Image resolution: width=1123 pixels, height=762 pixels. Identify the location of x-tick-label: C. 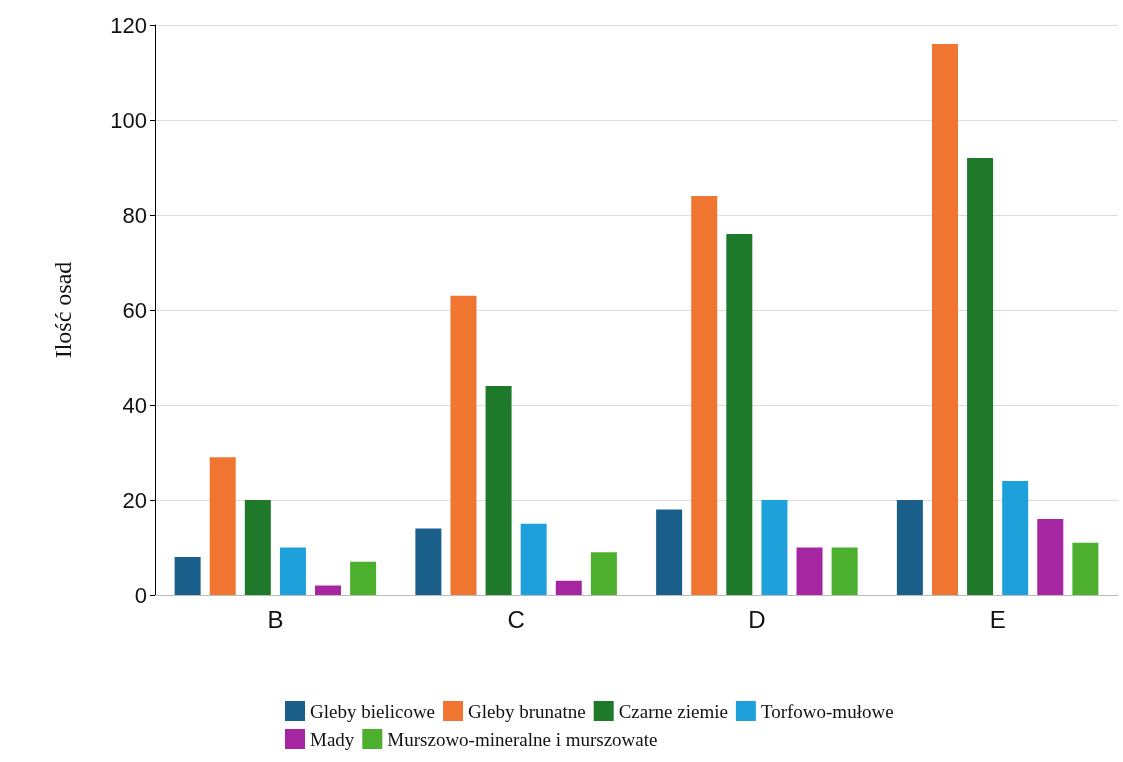
(516, 619).